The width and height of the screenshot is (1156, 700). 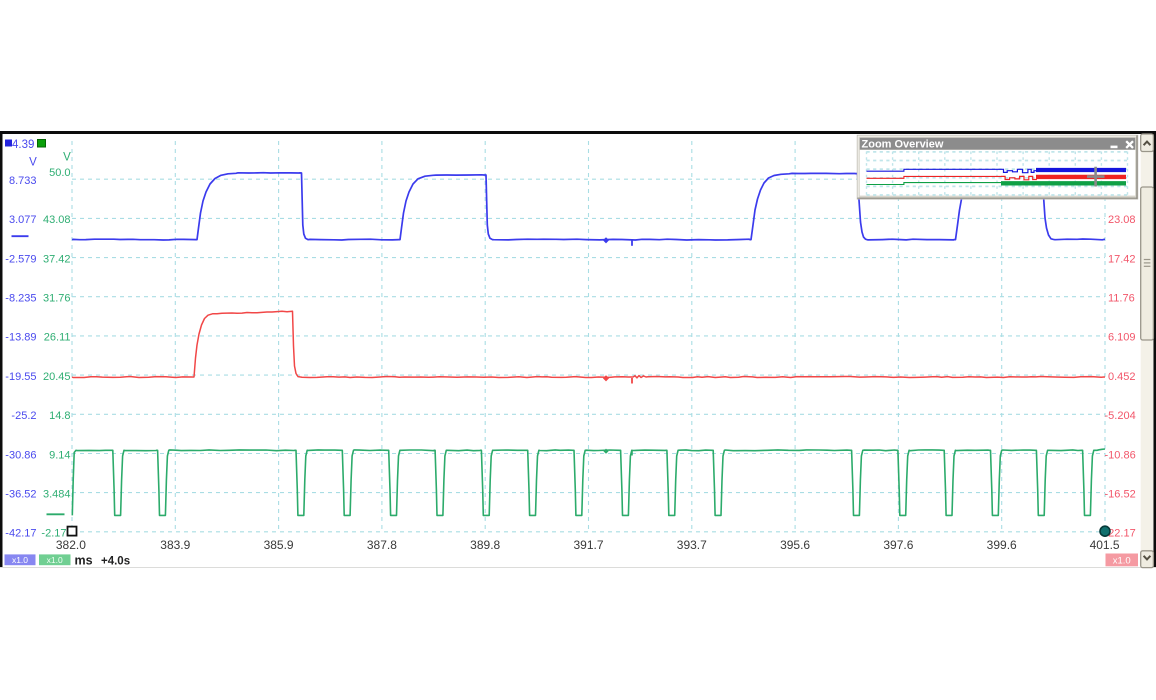 What do you see at coordinates (1120, 455) in the screenshot?
I see `svg-text: -10.86` at bounding box center [1120, 455].